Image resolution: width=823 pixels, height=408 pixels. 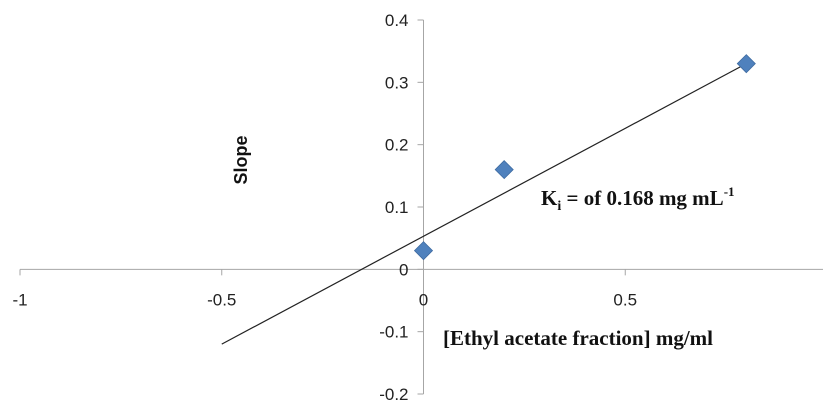 I want to click on y-tick-label: 0.4, so click(x=397, y=20).